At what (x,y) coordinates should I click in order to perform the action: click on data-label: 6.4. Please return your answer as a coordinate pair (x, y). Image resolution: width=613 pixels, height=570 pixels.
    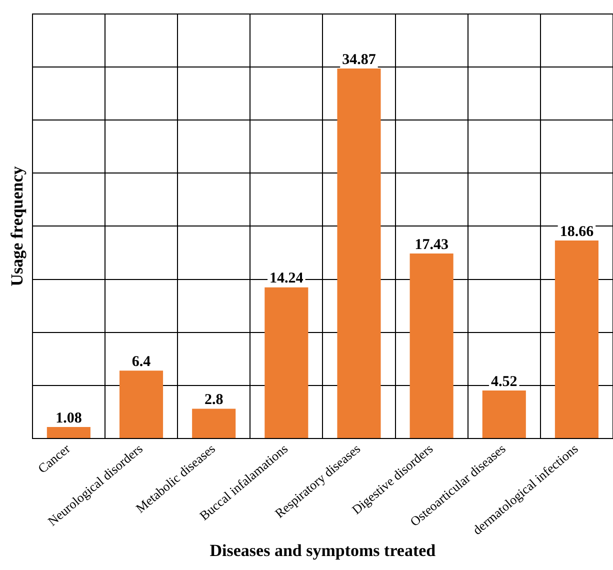
    Looking at the image, I should click on (142, 362).